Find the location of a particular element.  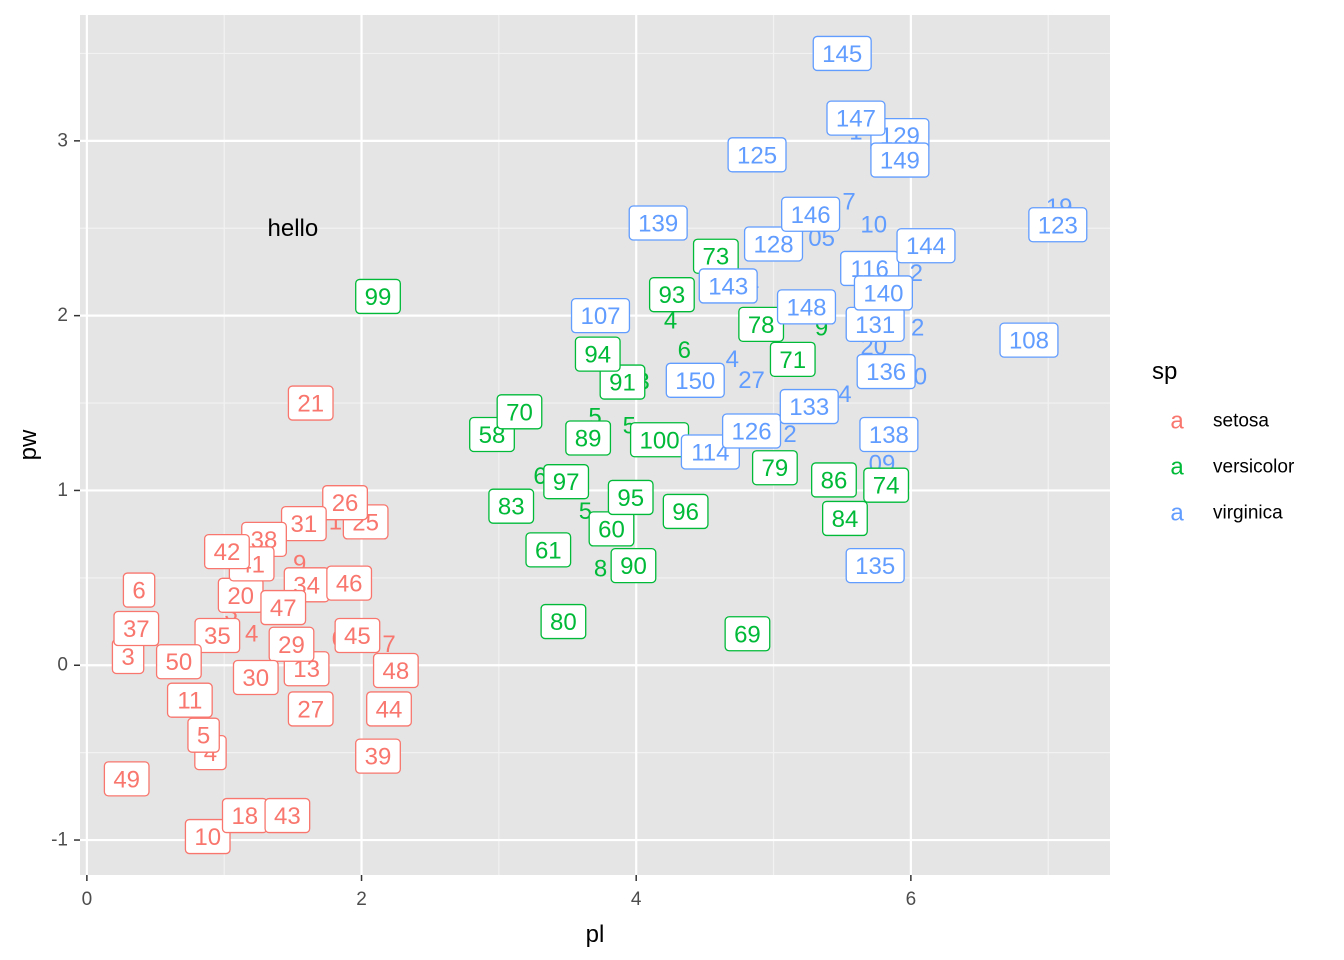

point-label-text: 18 is located at coordinates (244, 816).